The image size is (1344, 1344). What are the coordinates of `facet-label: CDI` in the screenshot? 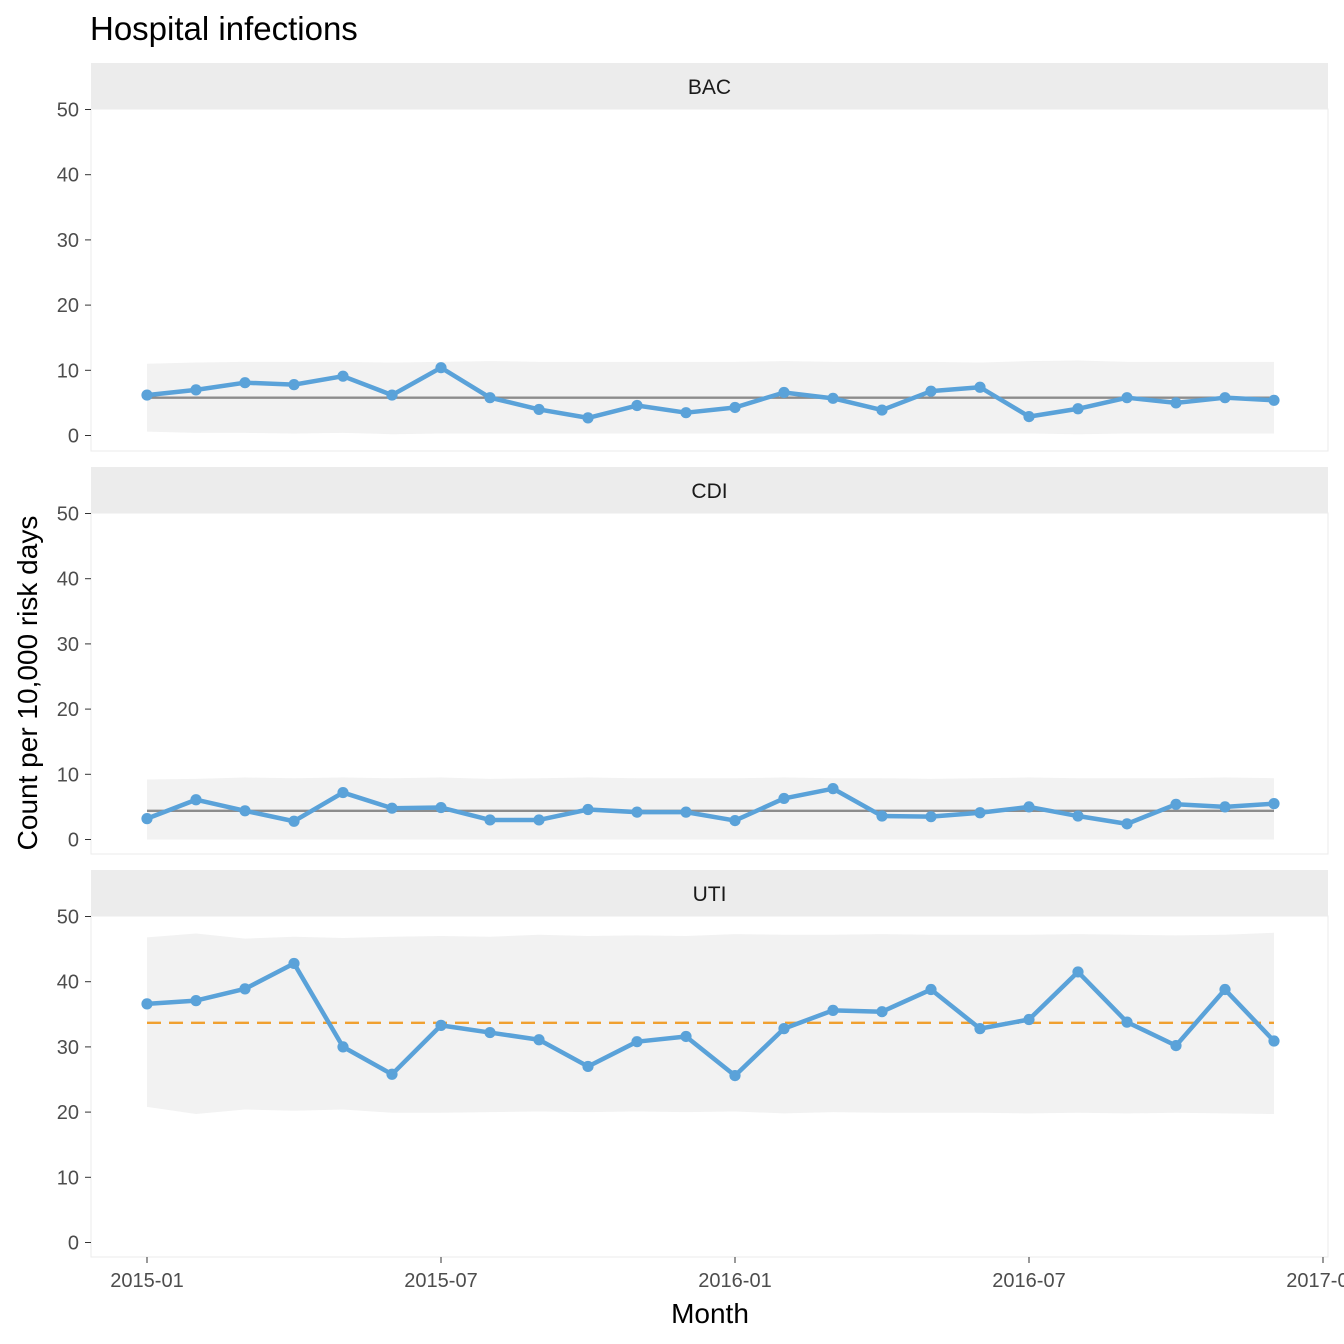 It's located at (709, 491).